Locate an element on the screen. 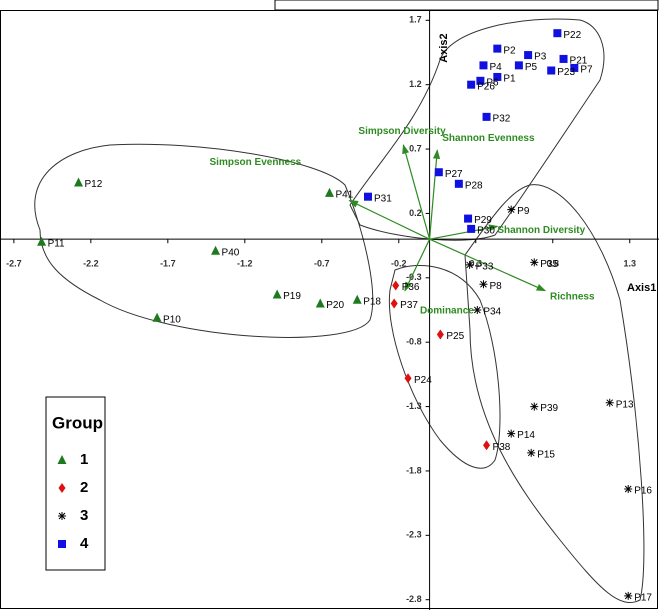  x-tick-label: -0.2 is located at coordinates (399, 264).